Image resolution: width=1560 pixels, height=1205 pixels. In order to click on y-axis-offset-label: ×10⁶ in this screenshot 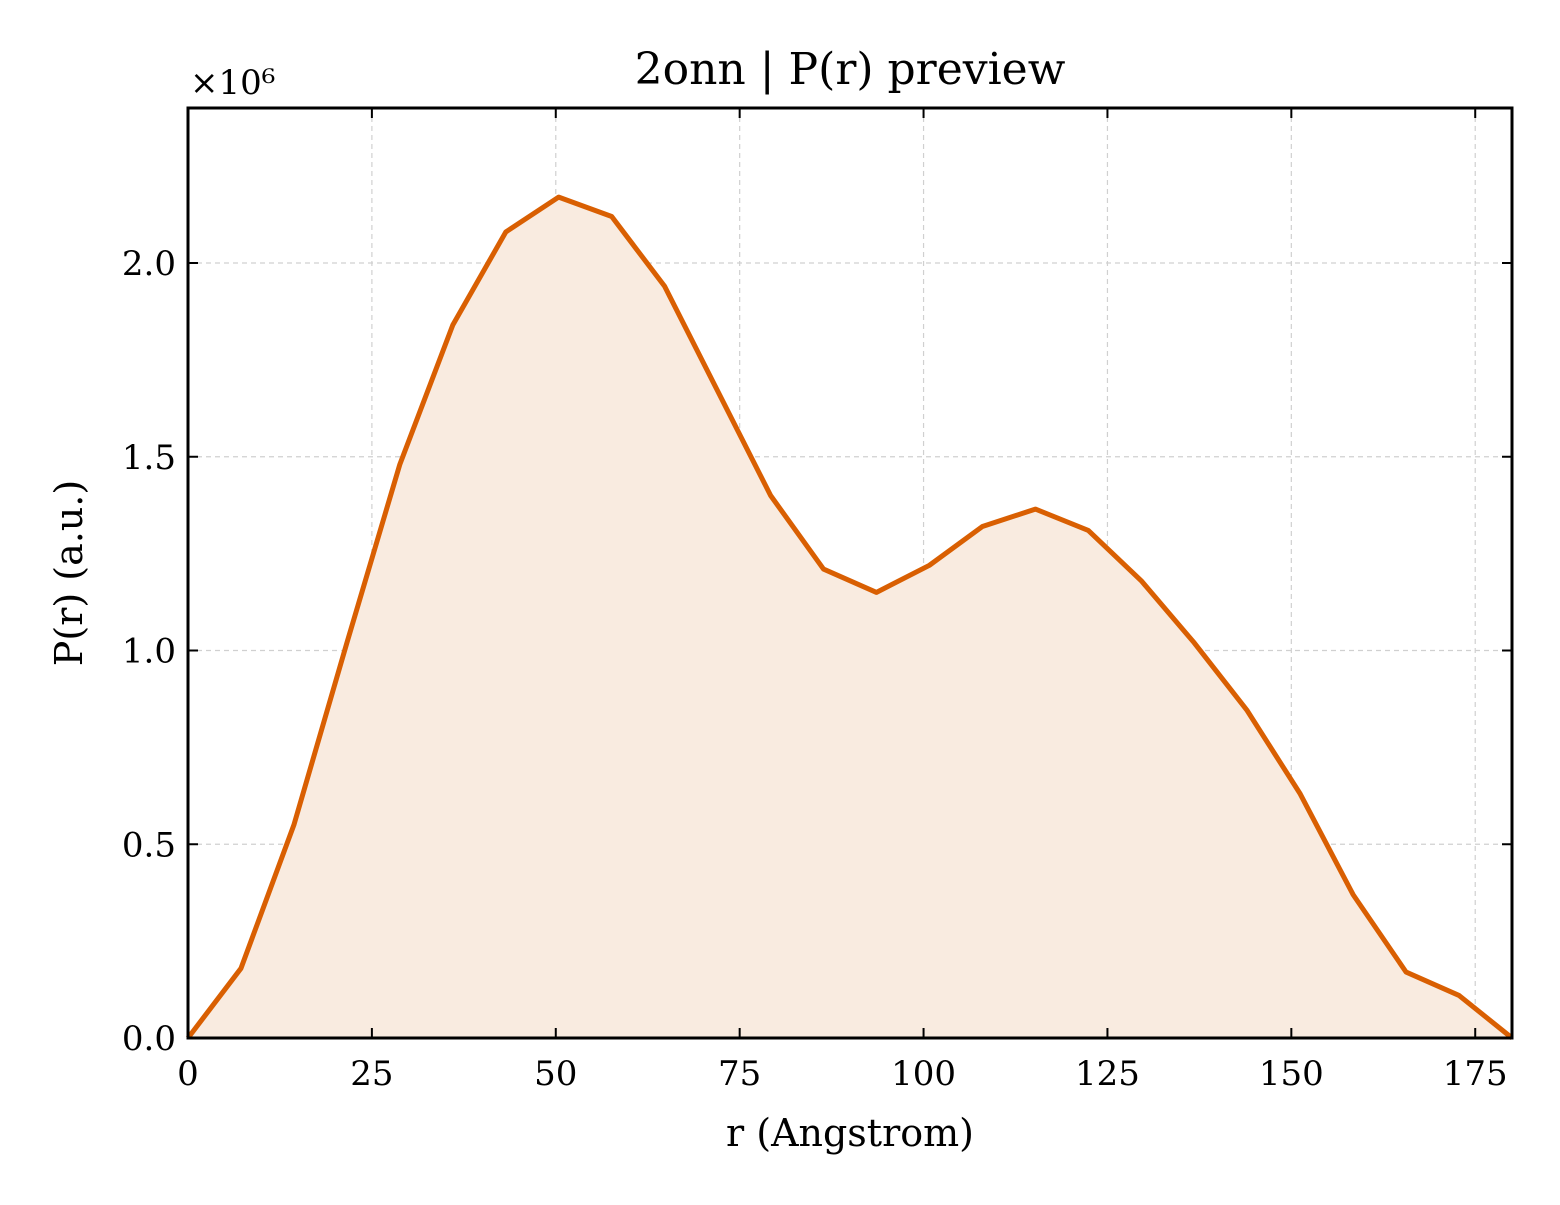, I will do `click(232, 83)`.